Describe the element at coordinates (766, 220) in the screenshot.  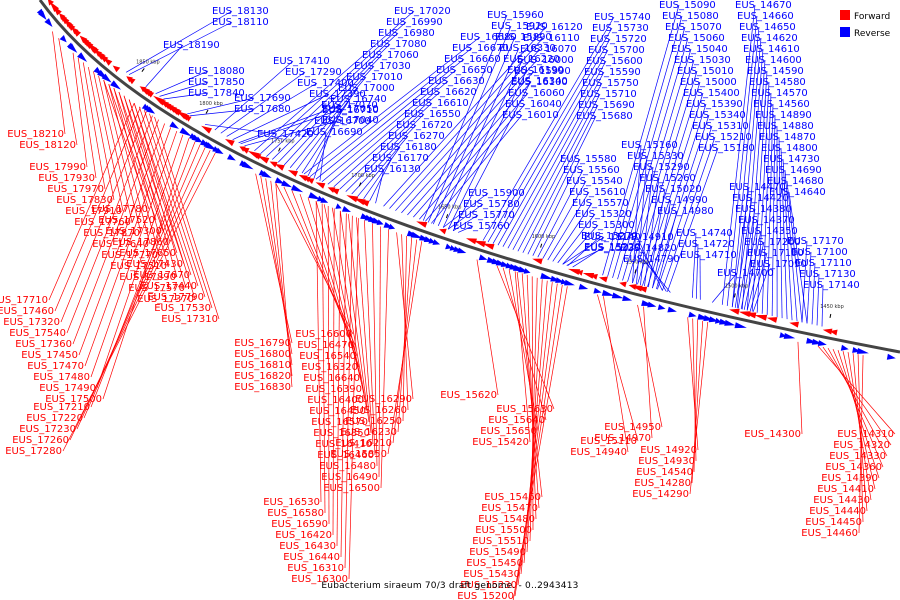
I see `gene-label: EUS_14370` at that location.